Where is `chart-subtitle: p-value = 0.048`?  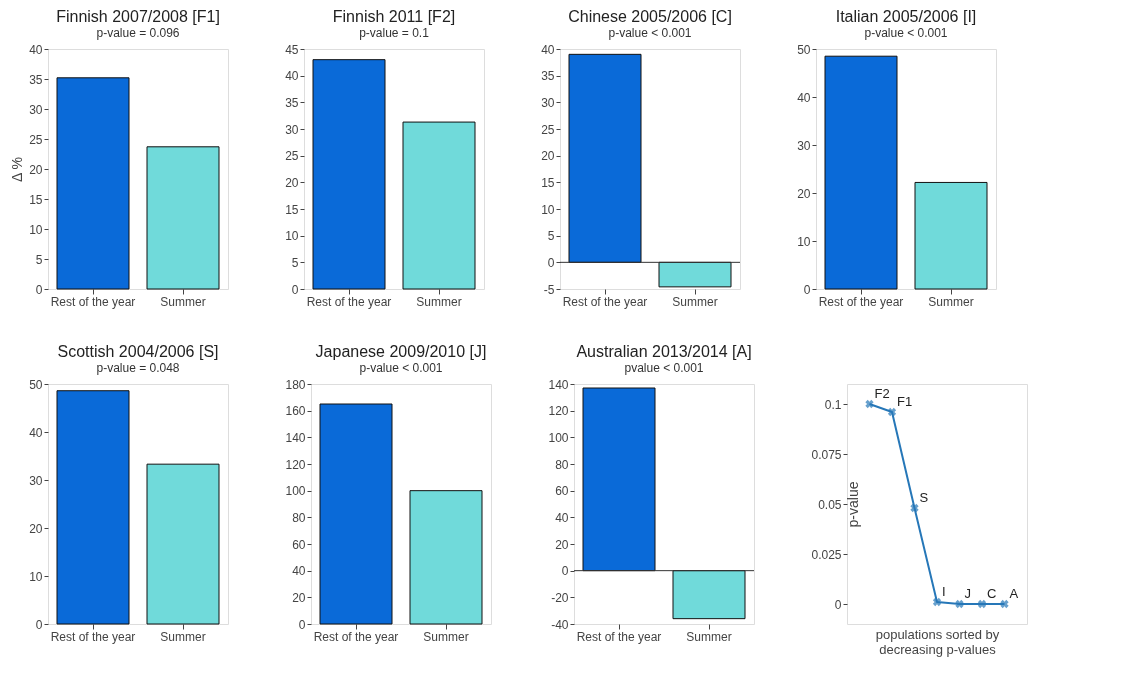 chart-subtitle: p-value = 0.048 is located at coordinates (138, 368).